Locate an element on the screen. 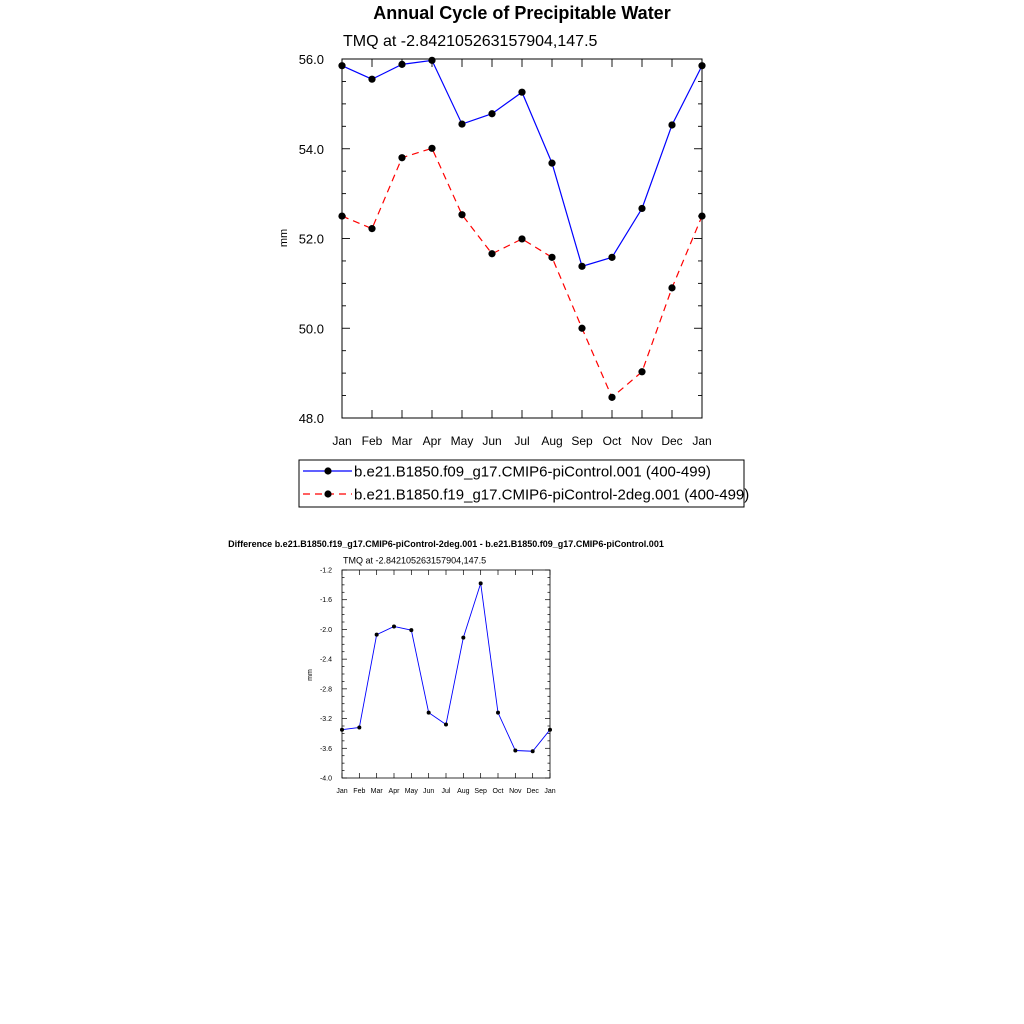  difference-chart-ylabel: mm is located at coordinates (310, 675).